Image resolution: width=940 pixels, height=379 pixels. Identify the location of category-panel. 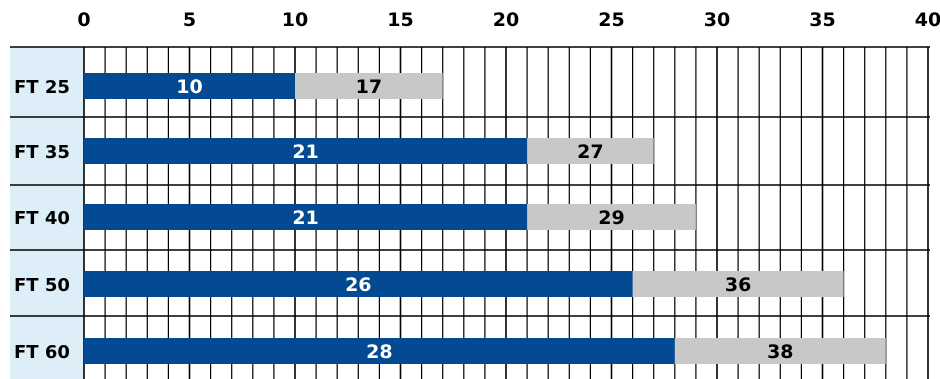
(47, 213).